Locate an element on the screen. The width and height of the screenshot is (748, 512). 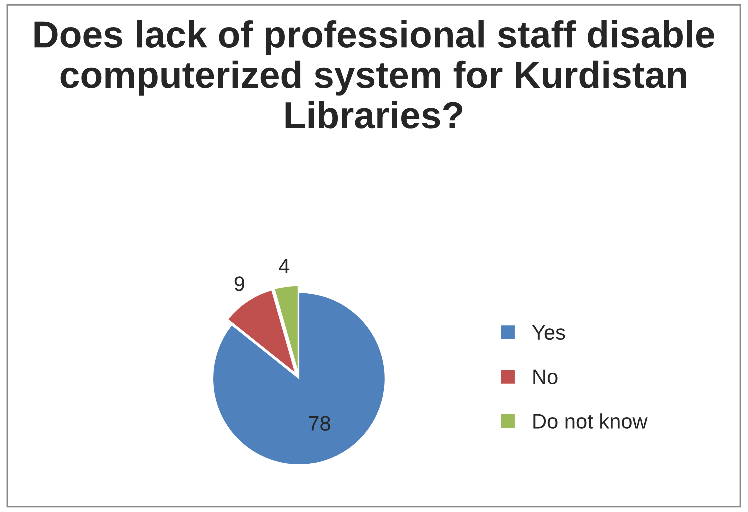
data-label: 78 is located at coordinates (319, 423).